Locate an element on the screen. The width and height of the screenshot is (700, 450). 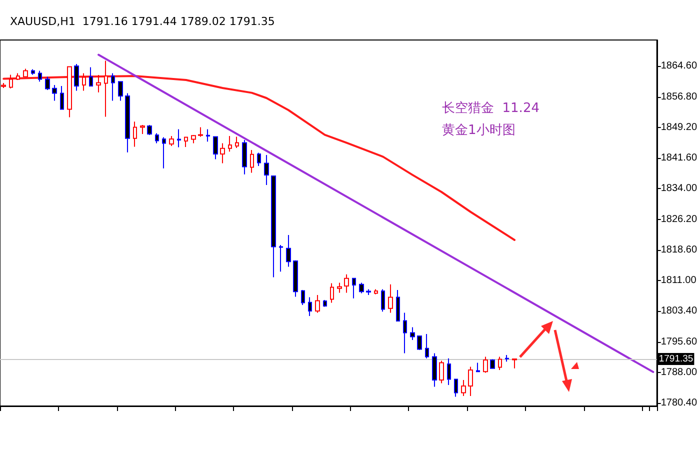
y-tick-label: 1826.20 is located at coordinates (679, 220).